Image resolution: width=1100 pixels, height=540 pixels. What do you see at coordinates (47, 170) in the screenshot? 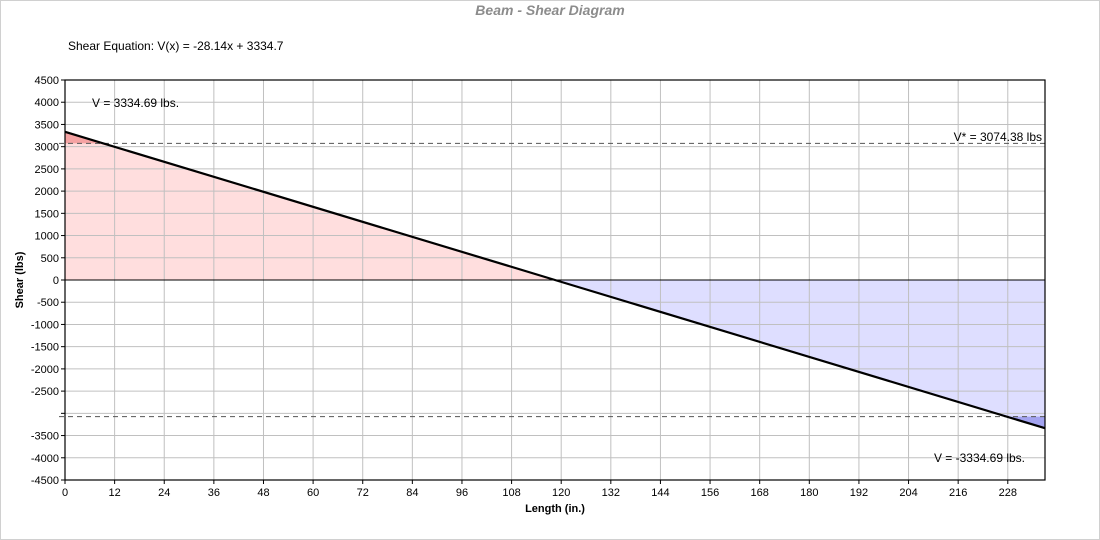
I see `y-tick-label: 2500` at bounding box center [47, 170].